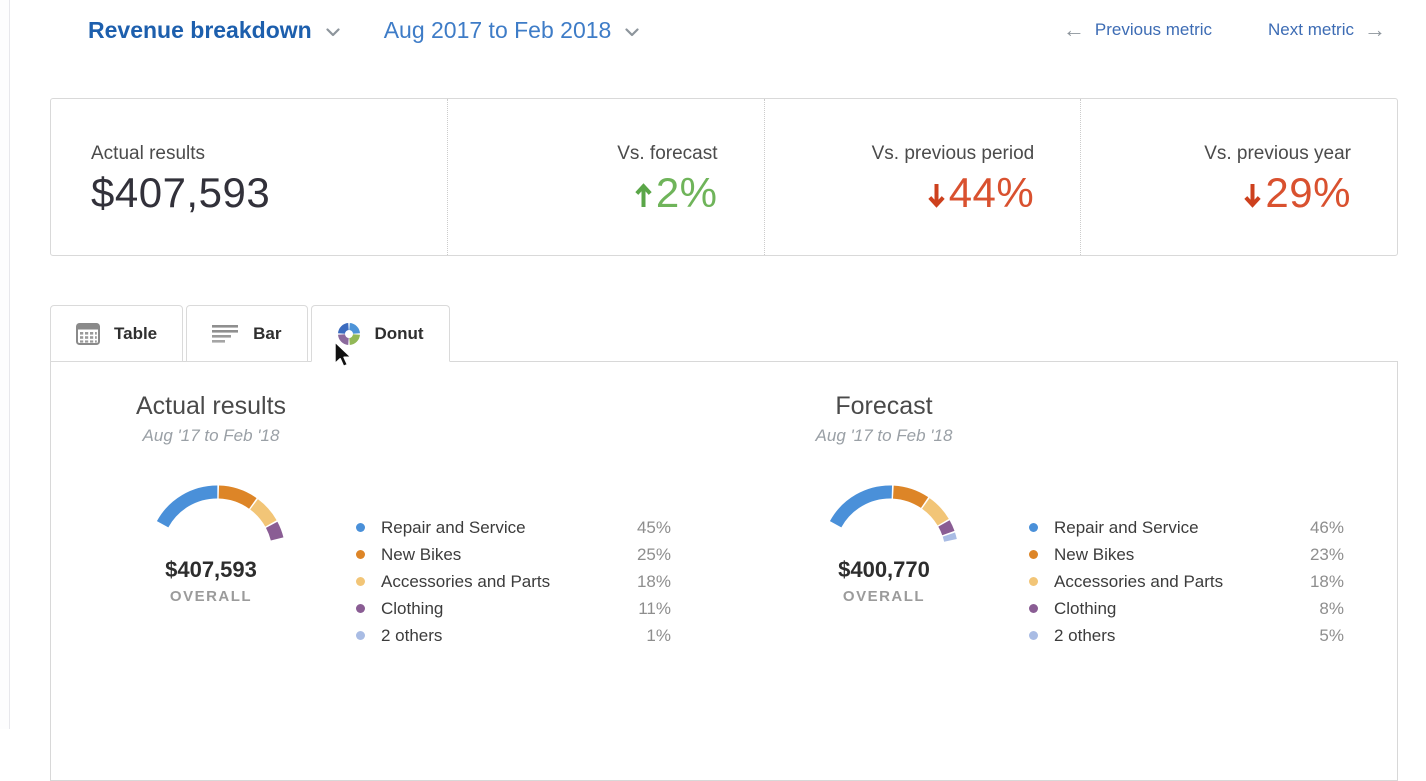 The image size is (1426, 781). Describe the element at coordinates (513, 635) in the screenshot. I see `legend-item: 2 others 1%` at that location.